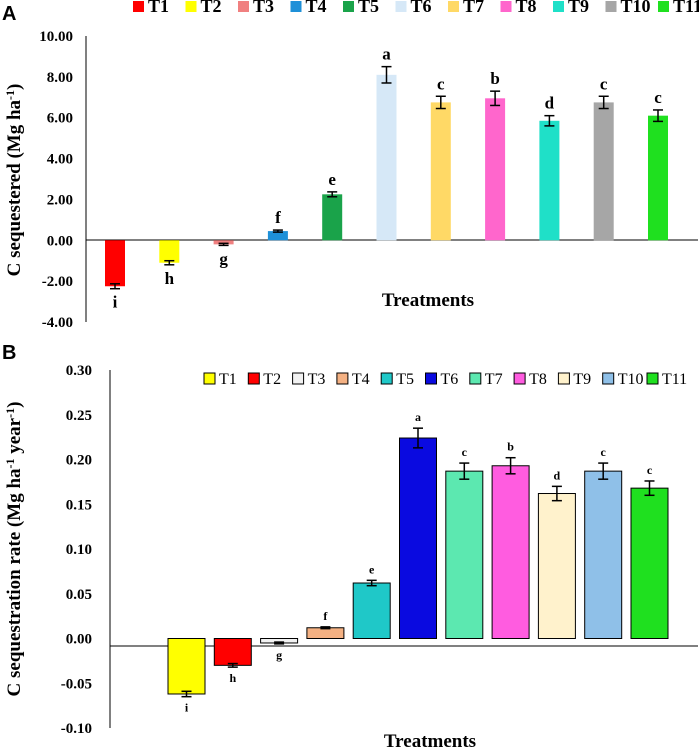  Describe the element at coordinates (418, 538) in the screenshot. I see `panel-b-bar-t6` at that location.